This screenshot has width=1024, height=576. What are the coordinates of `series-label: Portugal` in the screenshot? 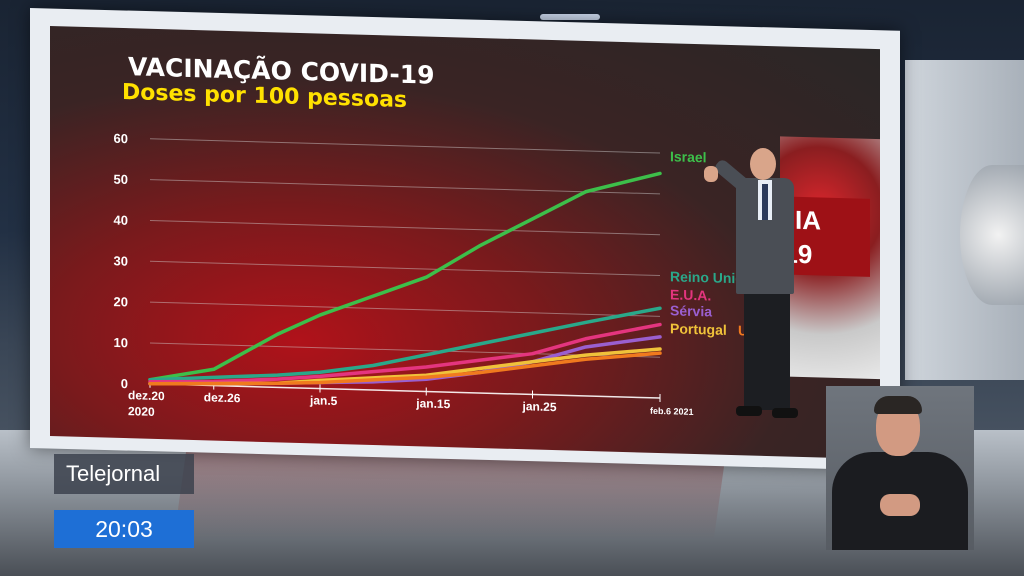 It's located at (698, 329).